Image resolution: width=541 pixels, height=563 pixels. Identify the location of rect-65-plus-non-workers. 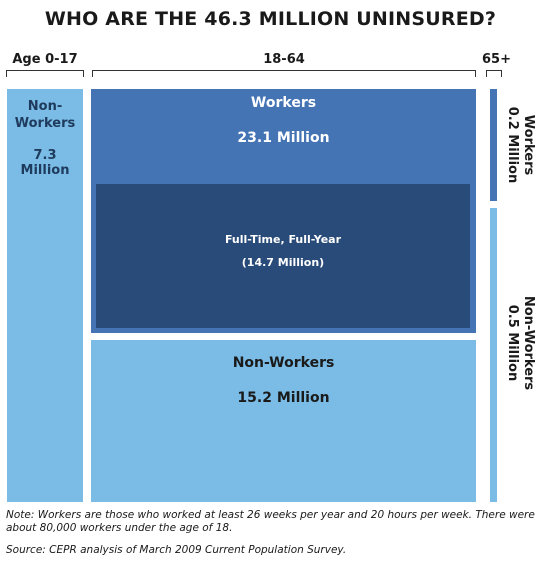
(493, 355).